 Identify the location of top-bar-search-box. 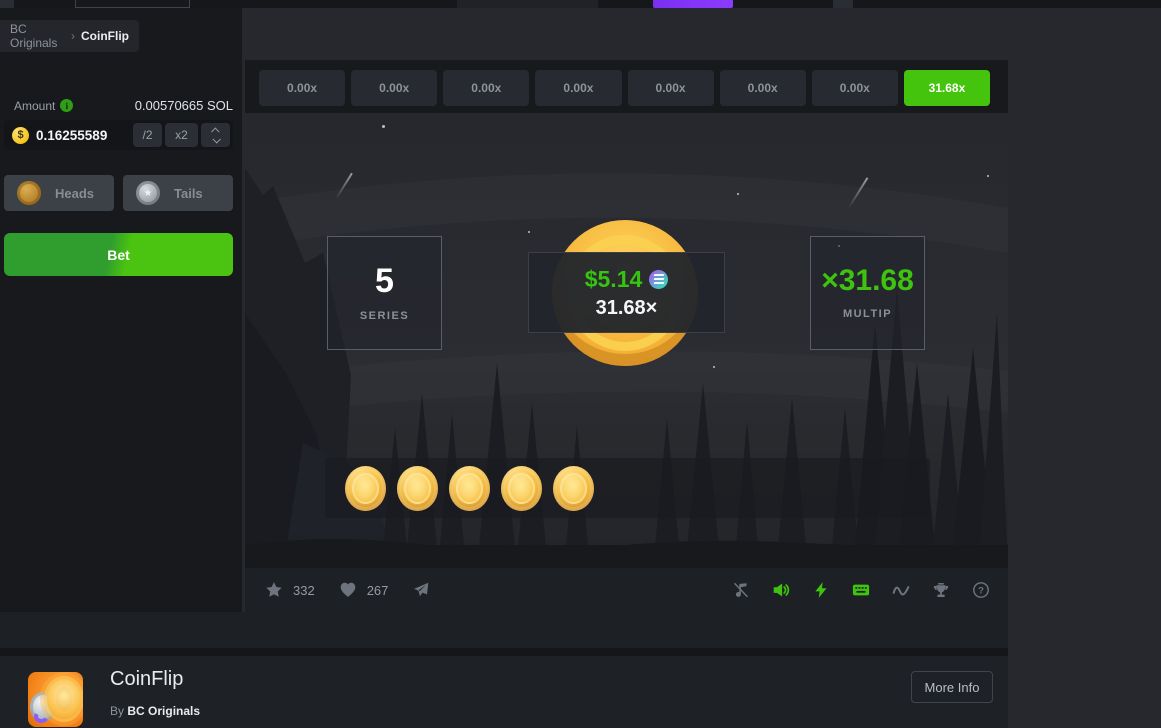
(132, 4).